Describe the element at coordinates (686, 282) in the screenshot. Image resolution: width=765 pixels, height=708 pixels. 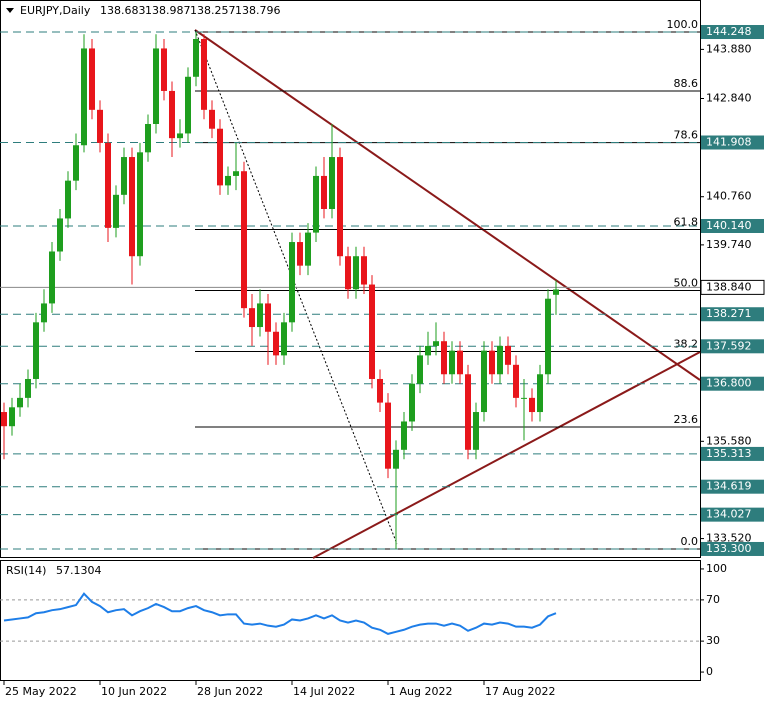
I see `fib-level-label: 50.0` at that location.